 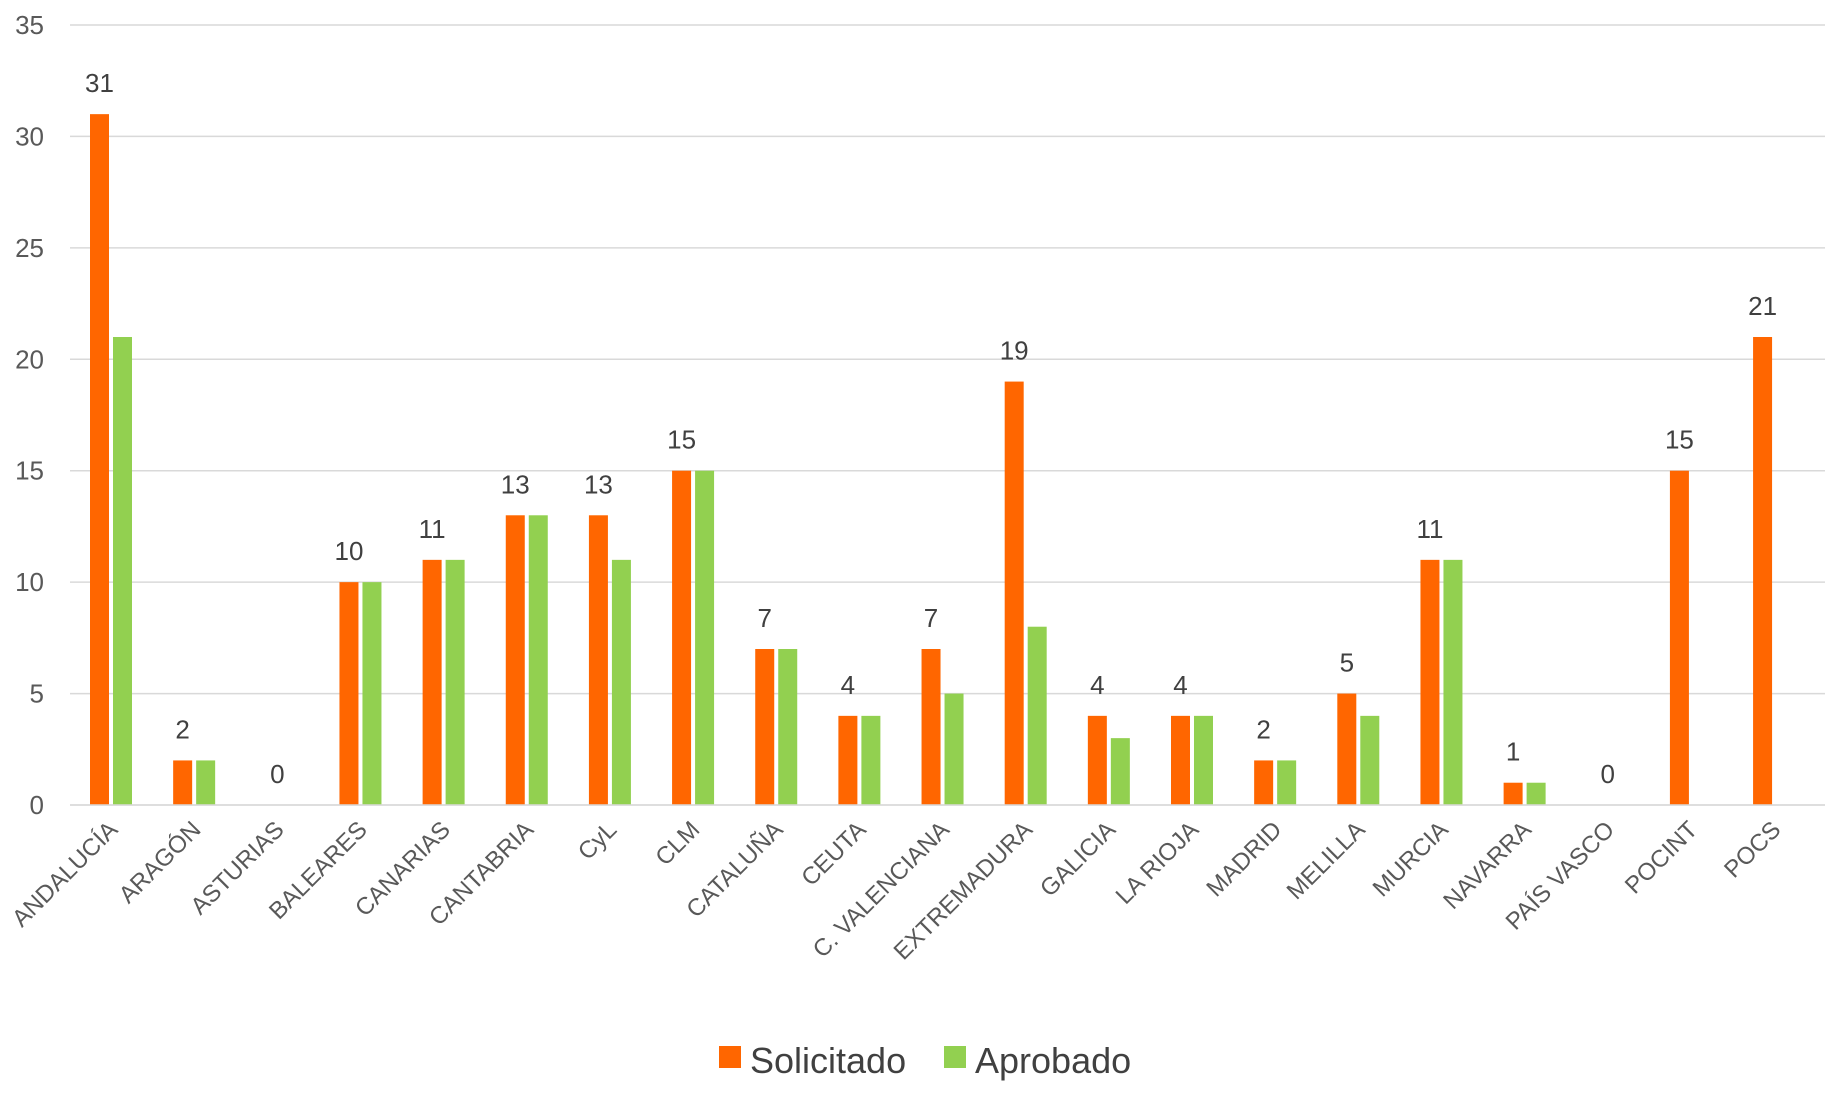 What do you see at coordinates (1326, 860) in the screenshot?
I see `x-tick-label: MELILLA` at bounding box center [1326, 860].